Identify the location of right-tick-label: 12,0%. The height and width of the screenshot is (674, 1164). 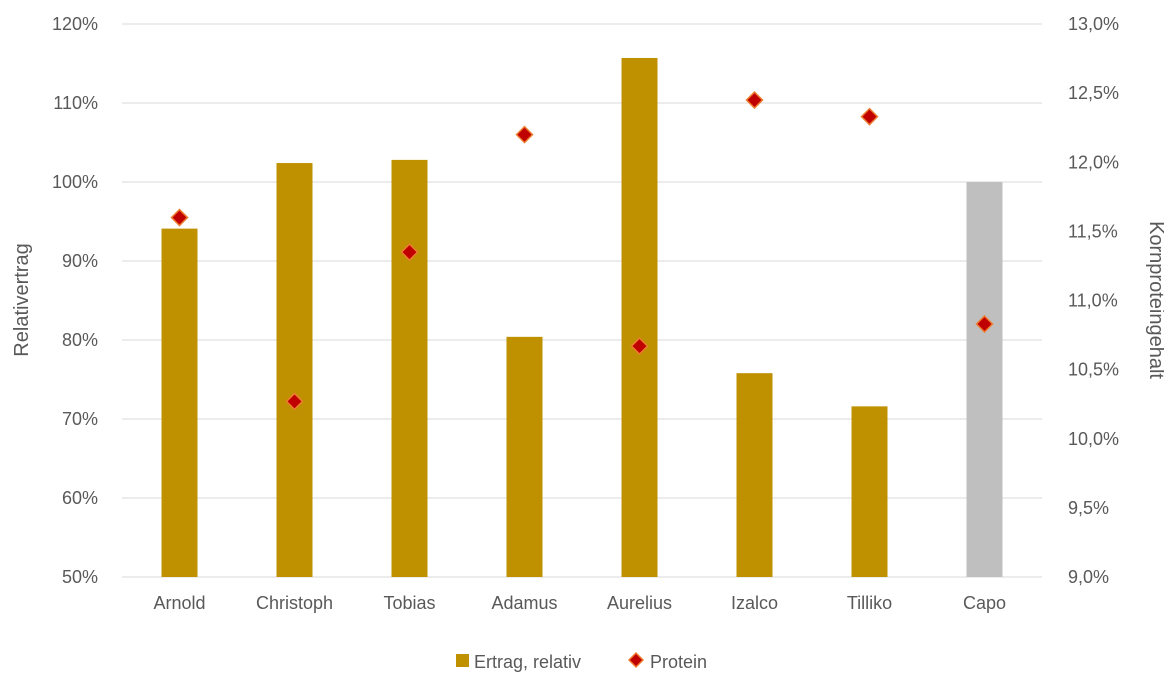
(1093, 162).